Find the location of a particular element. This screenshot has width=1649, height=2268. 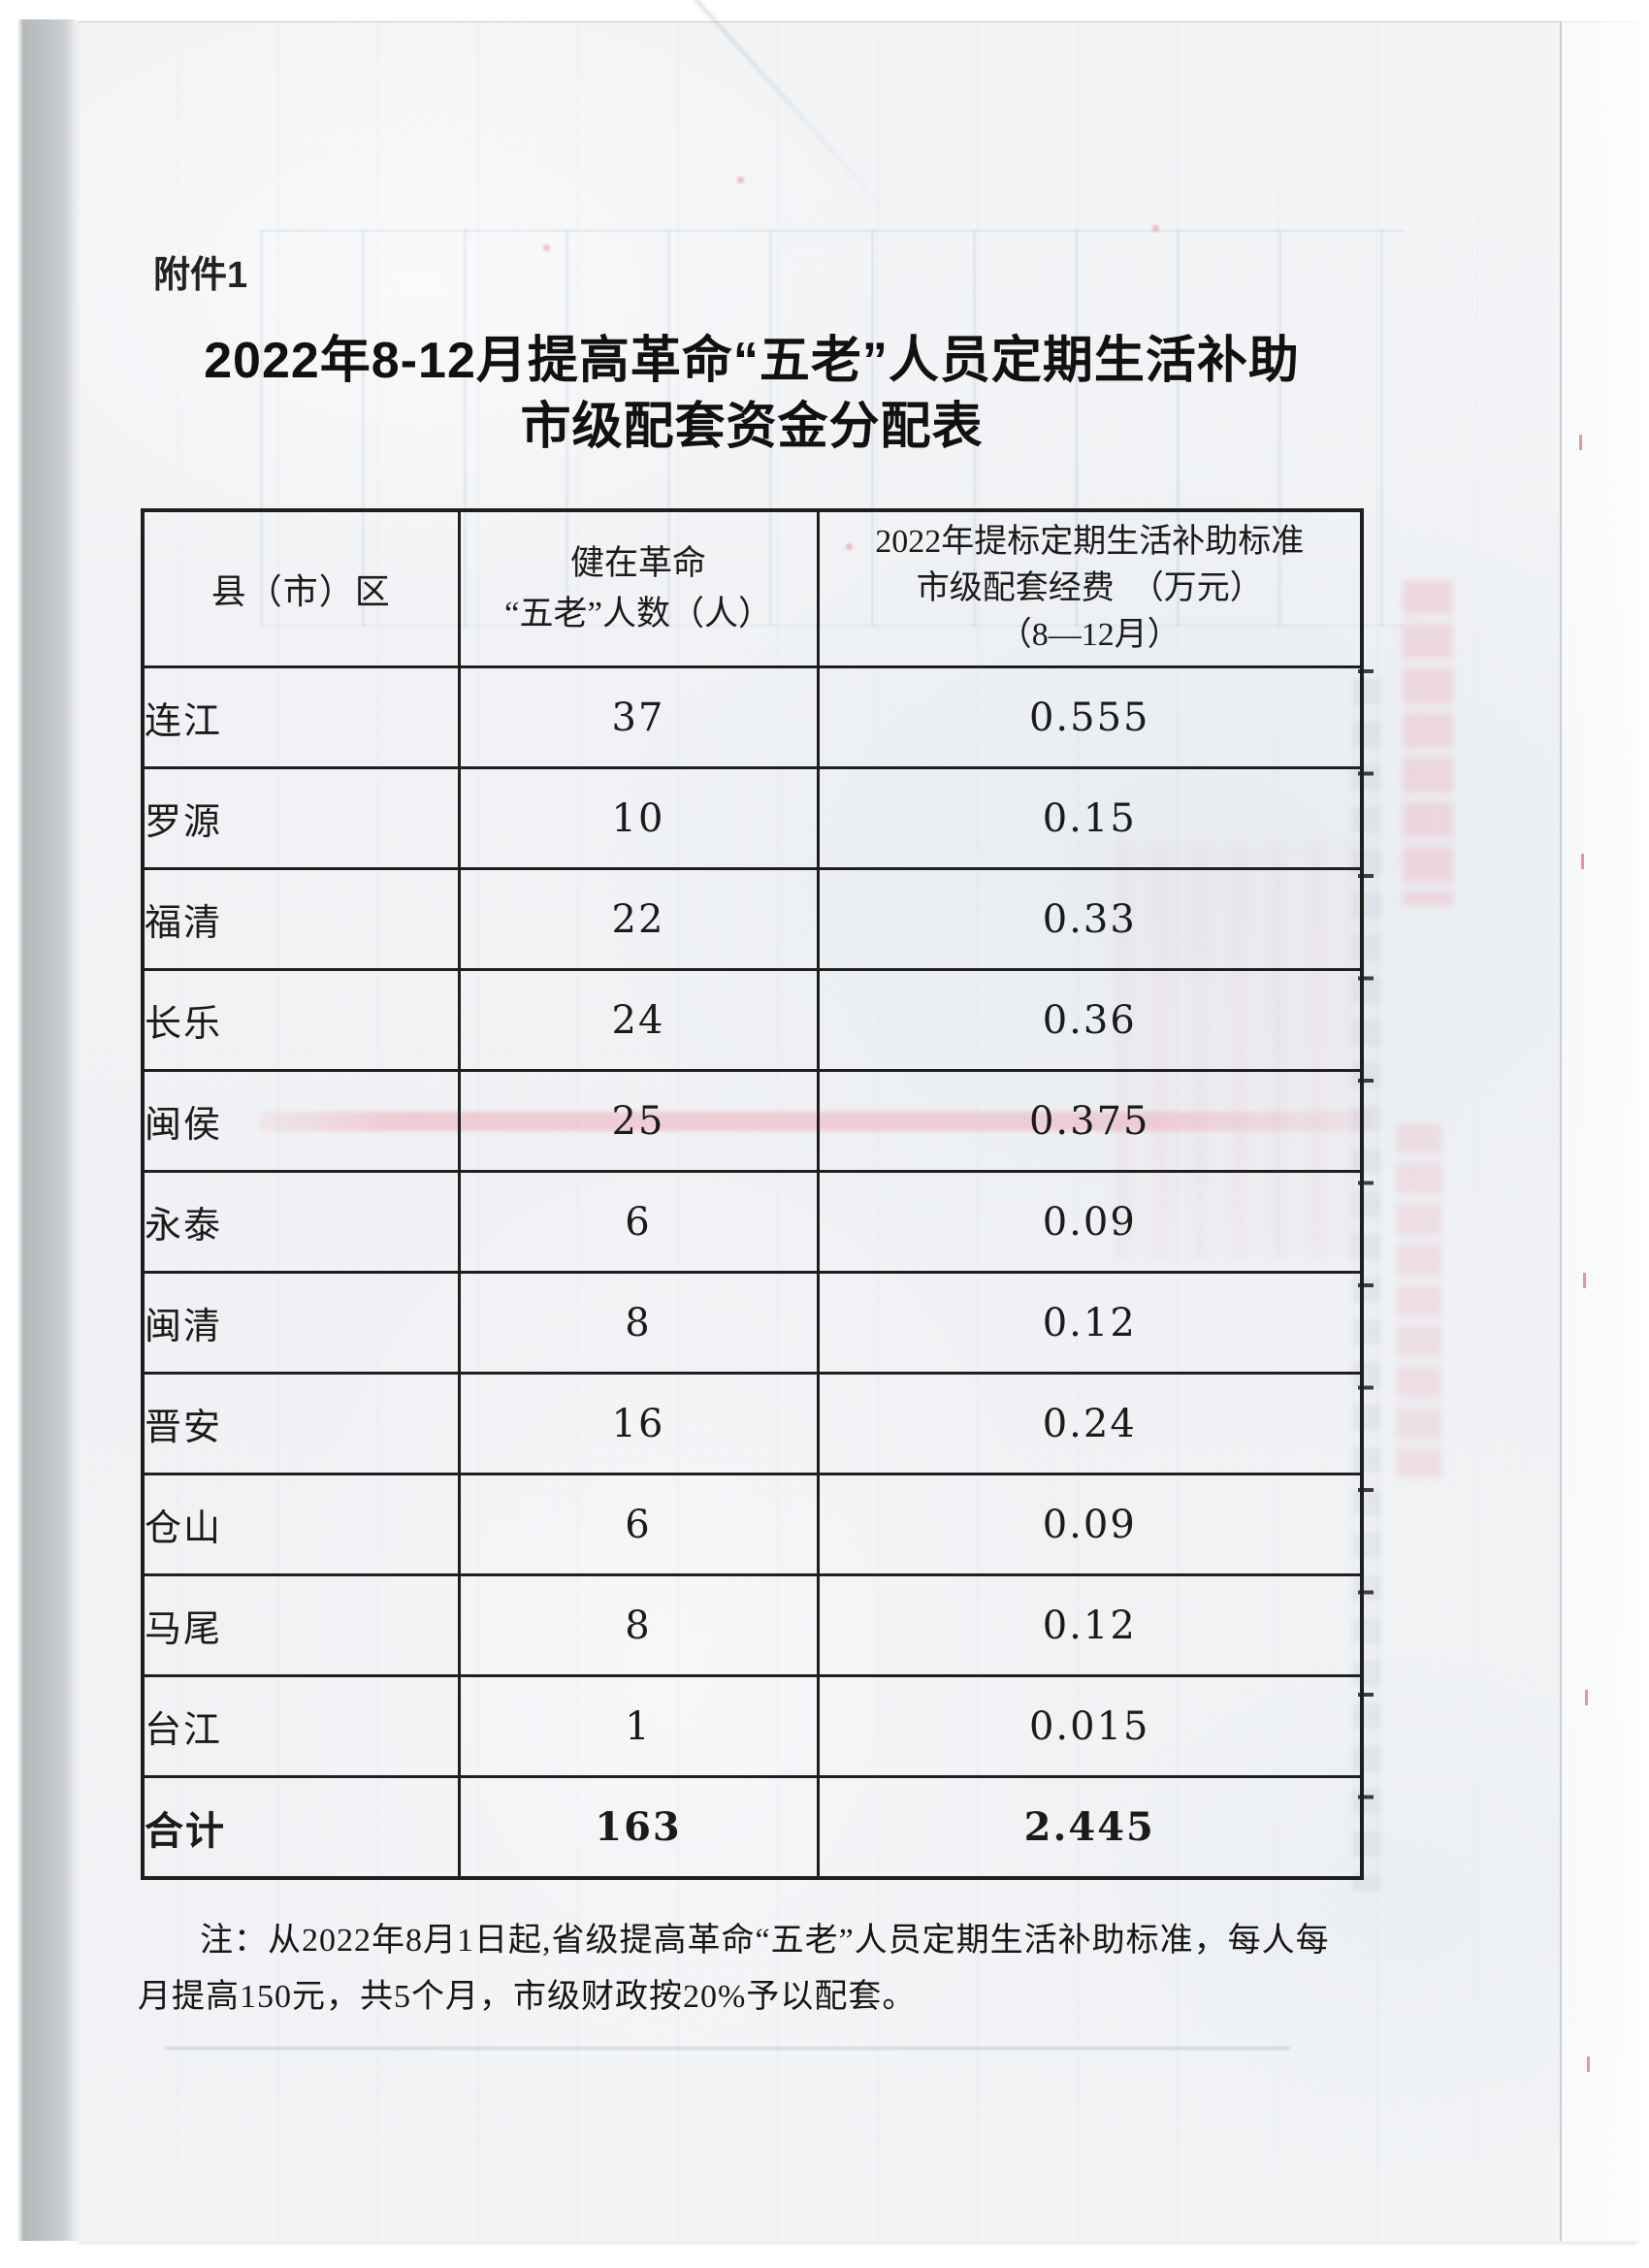

count-cell: 24 is located at coordinates (638, 1020).